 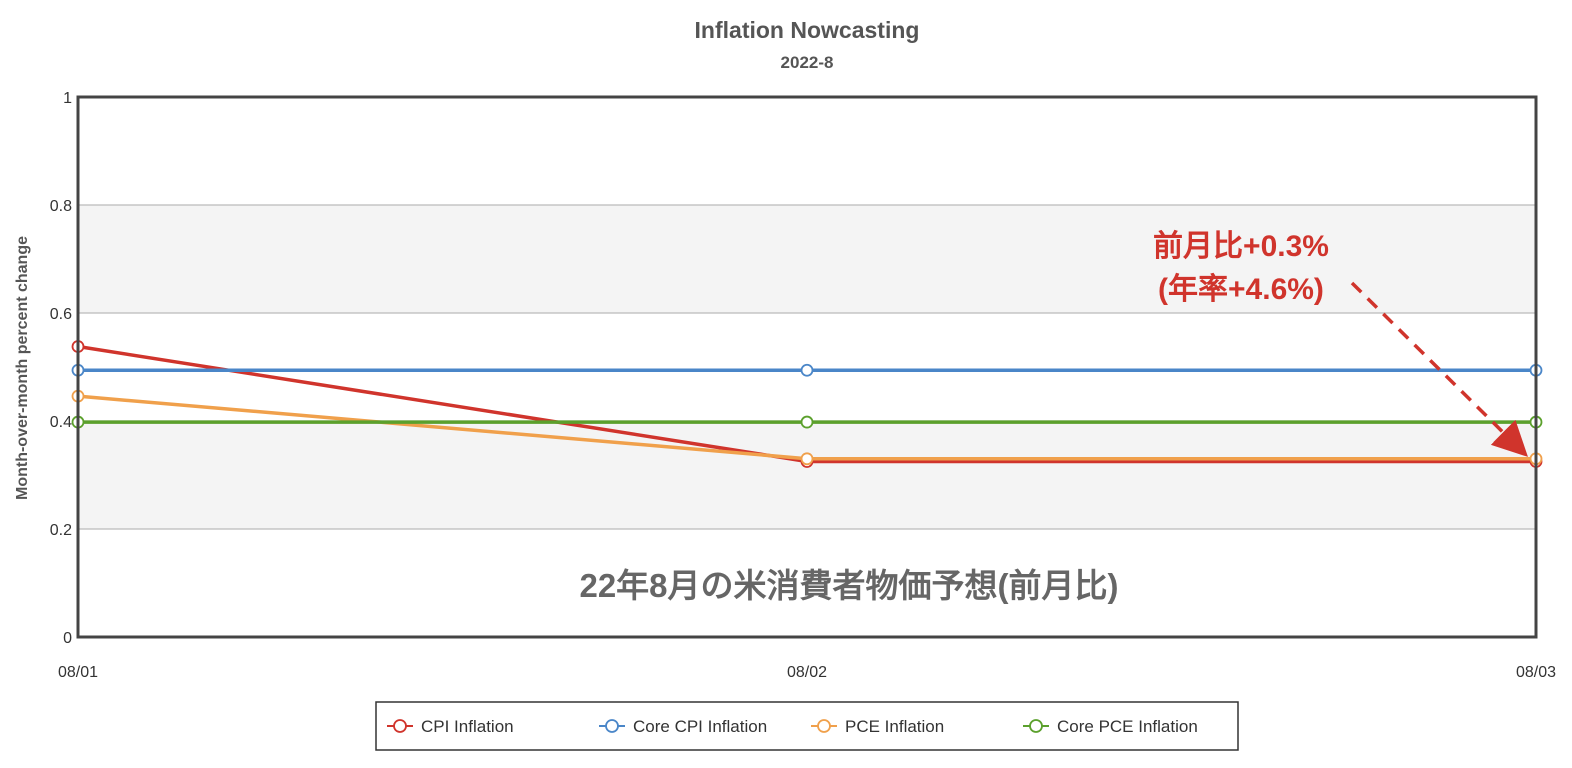 What do you see at coordinates (22, 368) in the screenshot?
I see `y-axis-label: Month-over-month percent change` at bounding box center [22, 368].